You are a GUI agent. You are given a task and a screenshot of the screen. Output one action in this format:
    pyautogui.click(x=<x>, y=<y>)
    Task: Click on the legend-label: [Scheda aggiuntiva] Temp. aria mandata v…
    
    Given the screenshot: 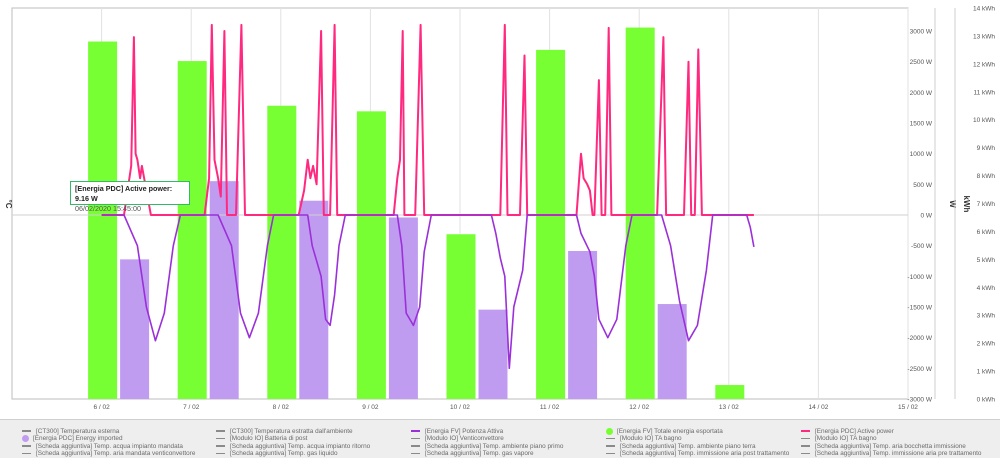 What is the action you would take?
    pyautogui.click(x=116, y=453)
    